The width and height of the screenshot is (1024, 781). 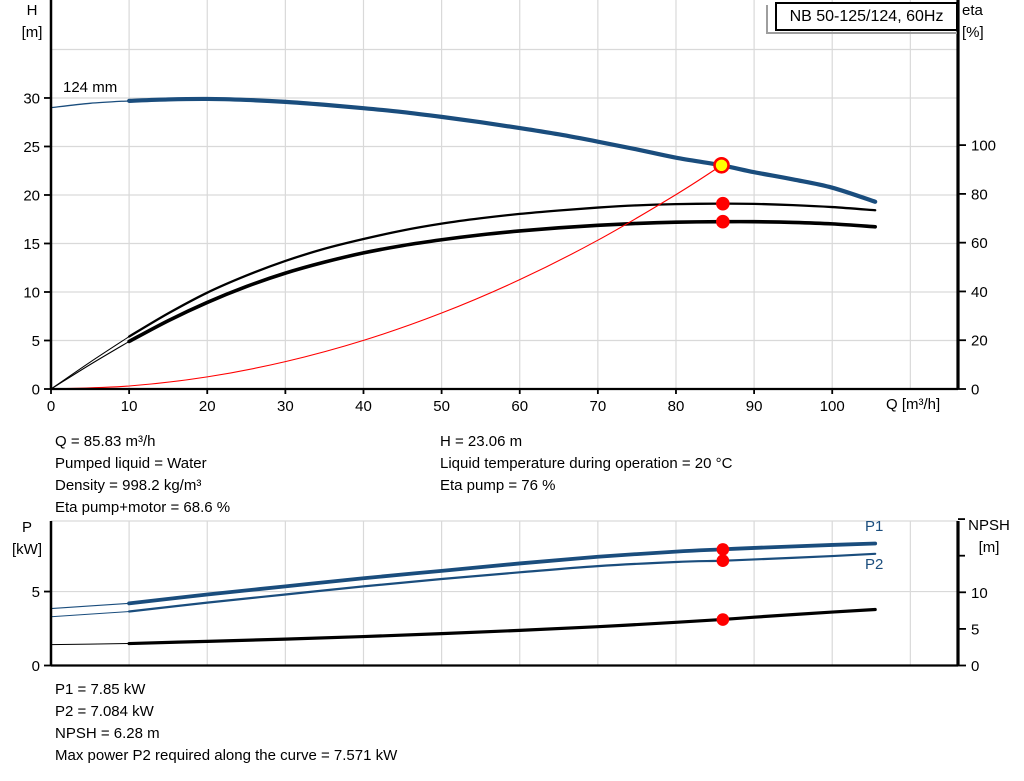 What do you see at coordinates (989, 547) in the screenshot?
I see `npsh-axis-unit: [m]` at bounding box center [989, 547].